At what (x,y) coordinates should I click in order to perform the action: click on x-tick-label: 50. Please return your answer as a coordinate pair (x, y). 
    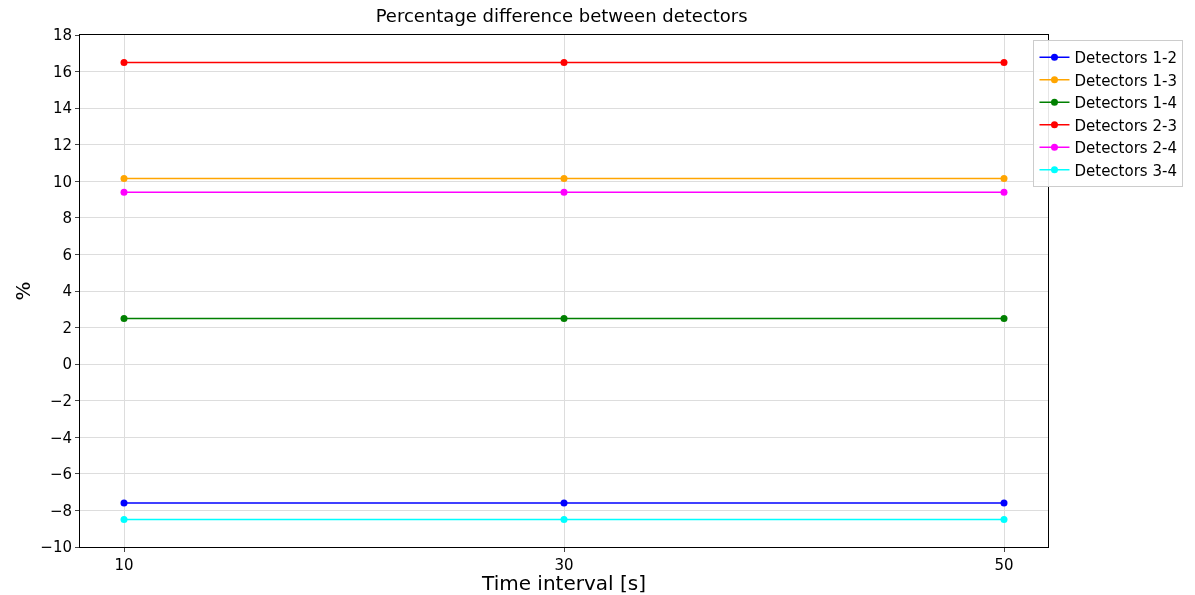
    Looking at the image, I should click on (1004, 565).